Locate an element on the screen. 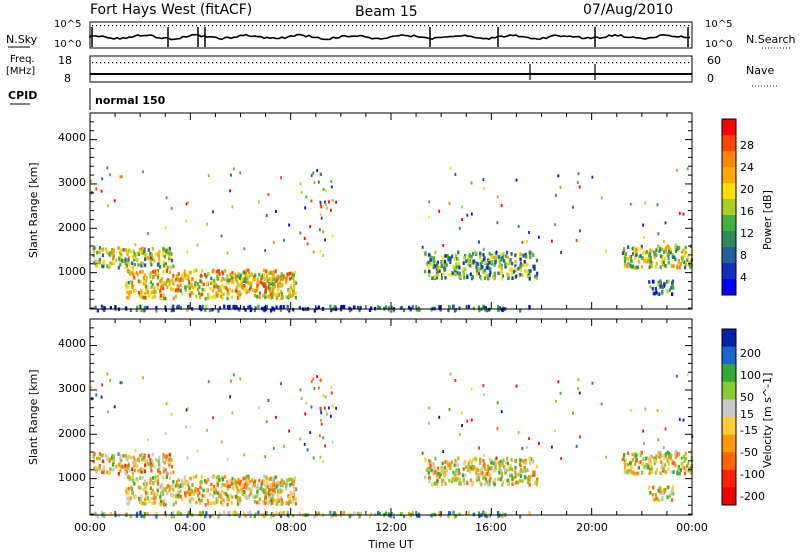  nsearch-lo-label: 10^0 is located at coordinates (718, 44).